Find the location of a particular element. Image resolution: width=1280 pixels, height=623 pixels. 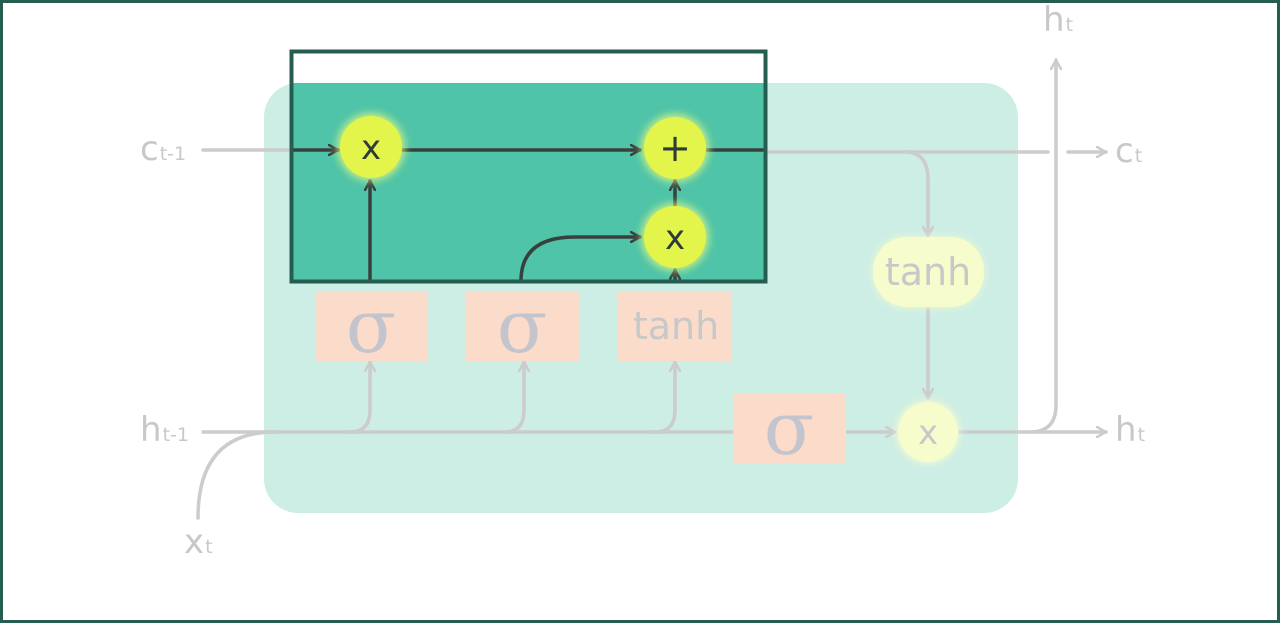

cell-add-node is located at coordinates (675, 148).